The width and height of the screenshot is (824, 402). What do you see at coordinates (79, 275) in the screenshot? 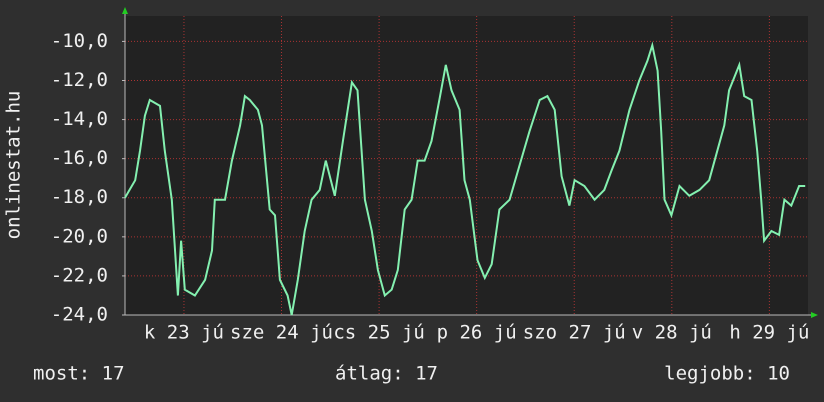
I see `y-tick-label: -22,0` at bounding box center [79, 275].